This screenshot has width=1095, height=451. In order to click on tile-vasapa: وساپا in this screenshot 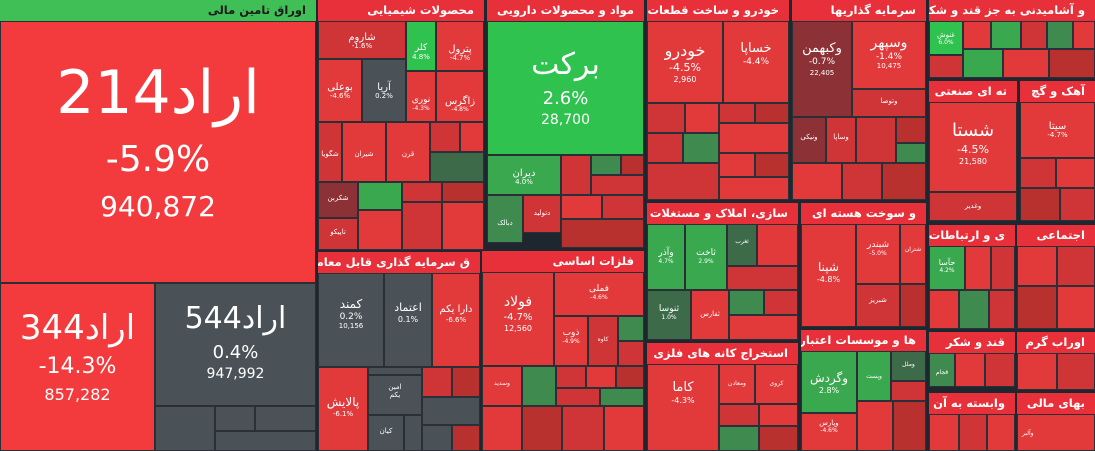, I will do `click(841, 140)`.